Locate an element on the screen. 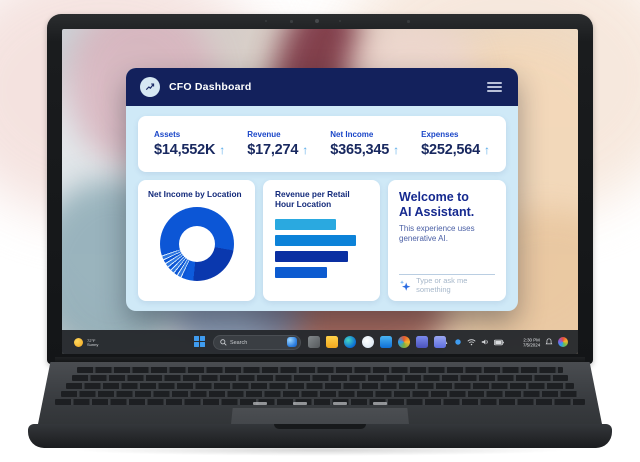  photos-icon is located at coordinates (404, 342).